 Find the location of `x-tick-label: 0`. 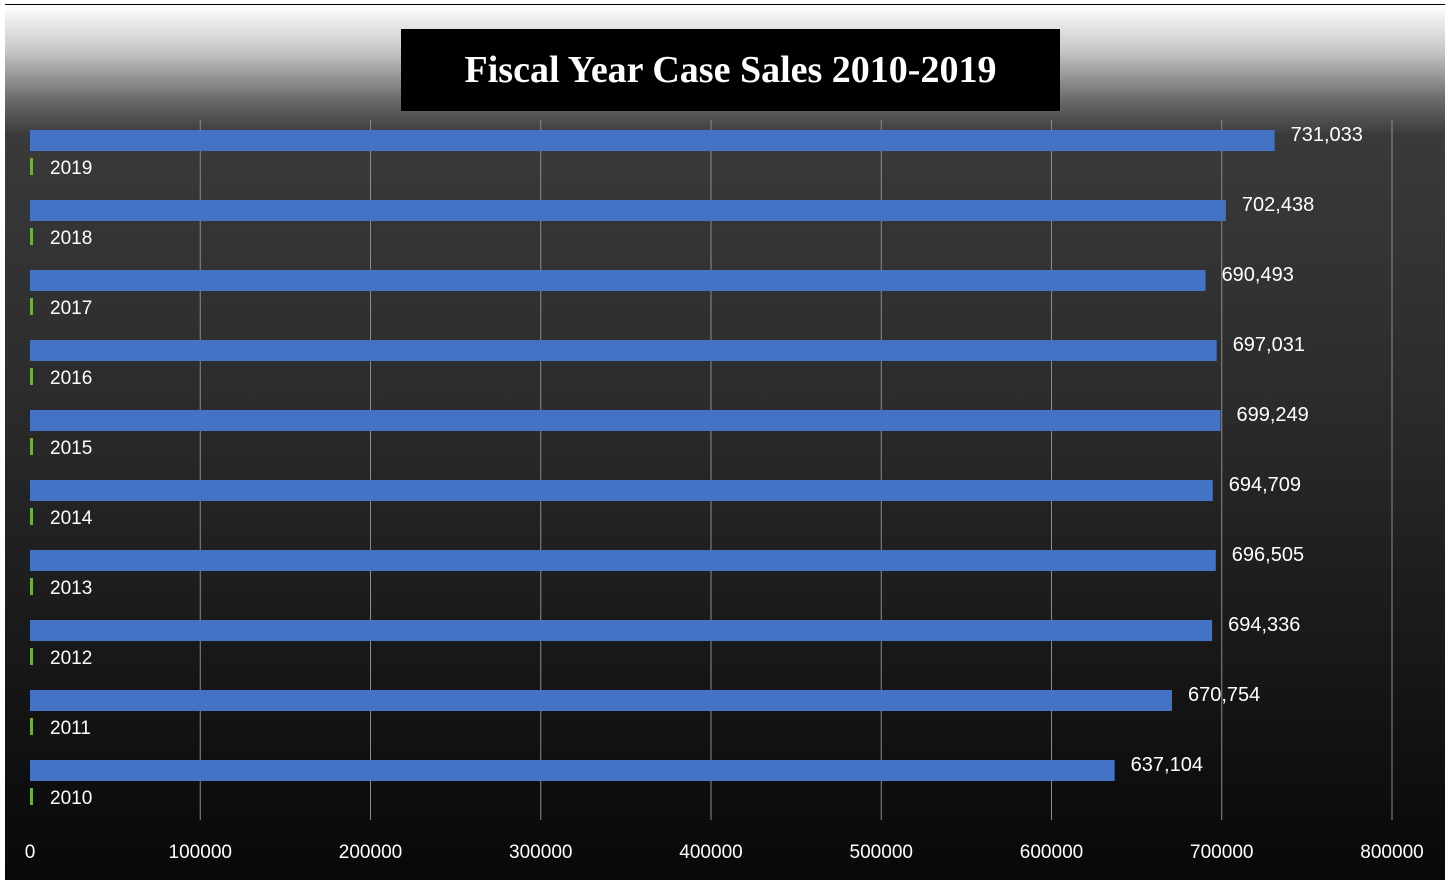

x-tick-label: 0 is located at coordinates (30, 852).